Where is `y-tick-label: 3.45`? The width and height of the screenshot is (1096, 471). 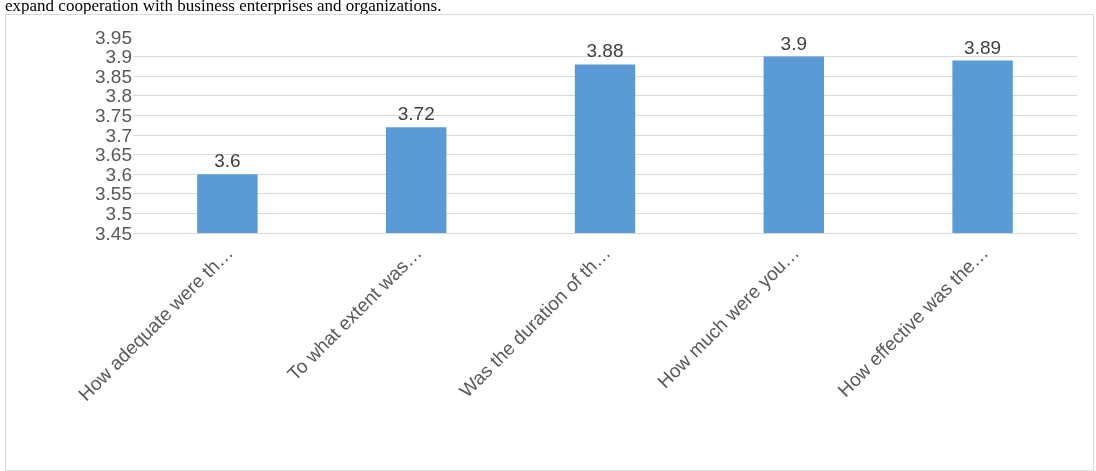 y-tick-label: 3.45 is located at coordinates (113, 233).